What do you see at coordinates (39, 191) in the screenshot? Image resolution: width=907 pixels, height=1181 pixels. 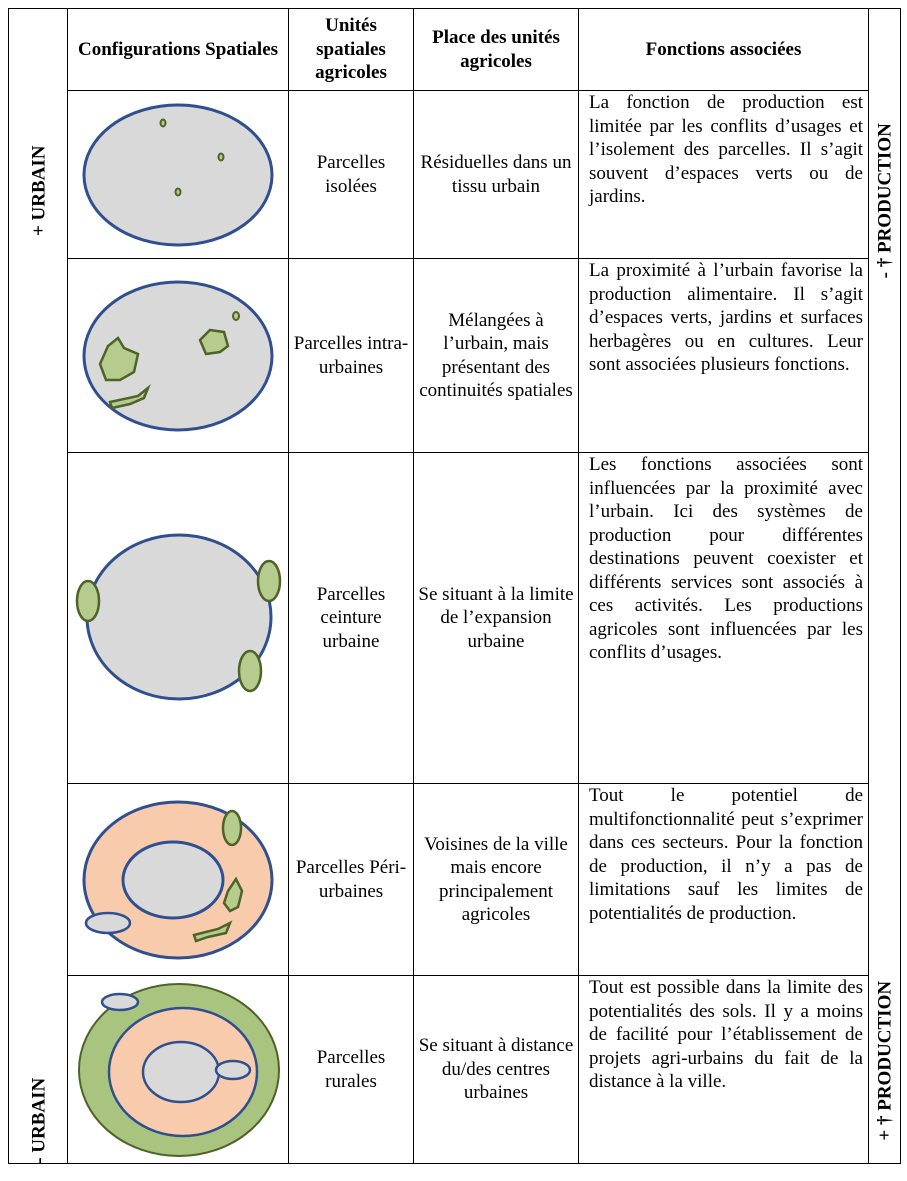 I see `side-label: + URBAIN` at bounding box center [39, 191].